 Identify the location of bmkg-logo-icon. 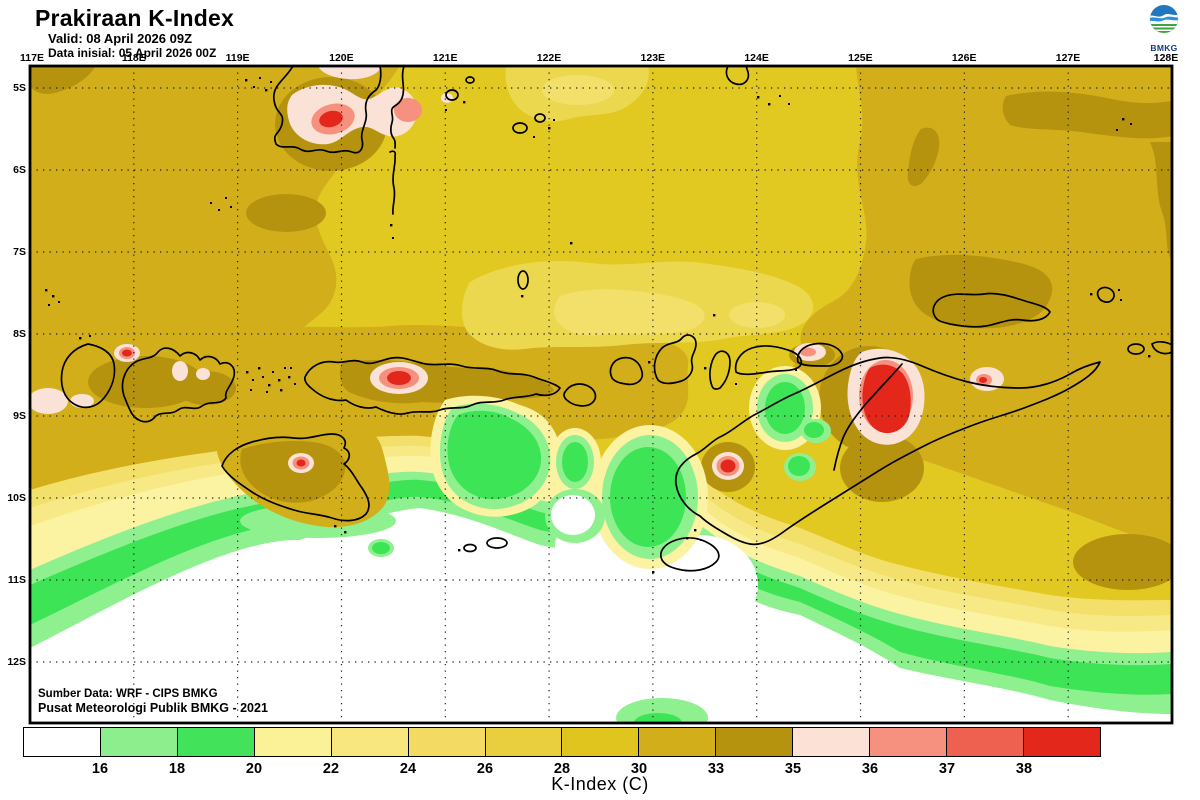
(1164, 19).